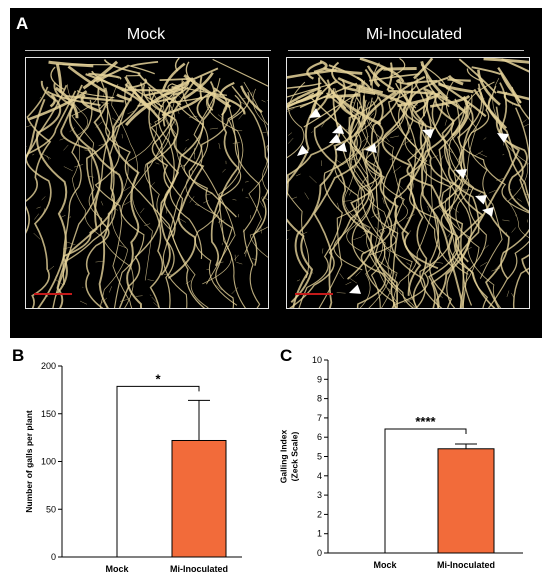 The image size is (550, 582). I want to click on y-axis-label: Galling Index(Zeck Scale), so click(289, 457).